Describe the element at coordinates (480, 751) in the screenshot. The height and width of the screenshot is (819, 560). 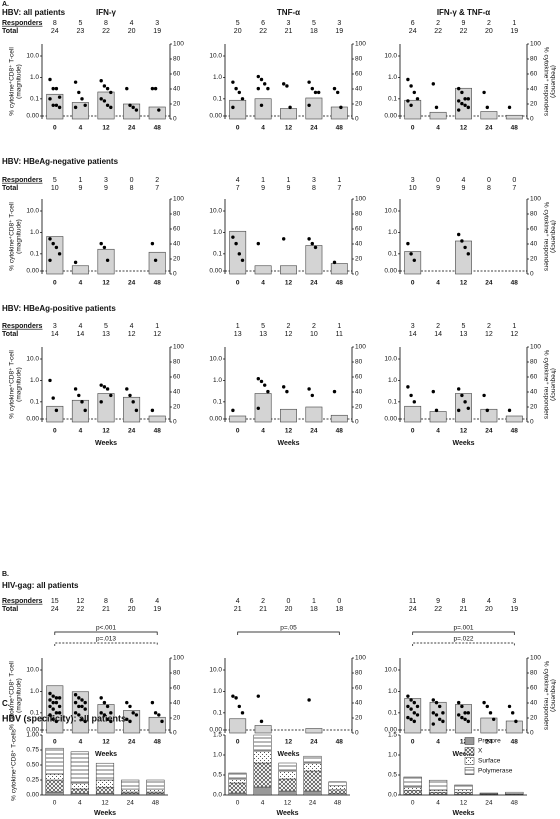
I see `legend-label: X` at that location.